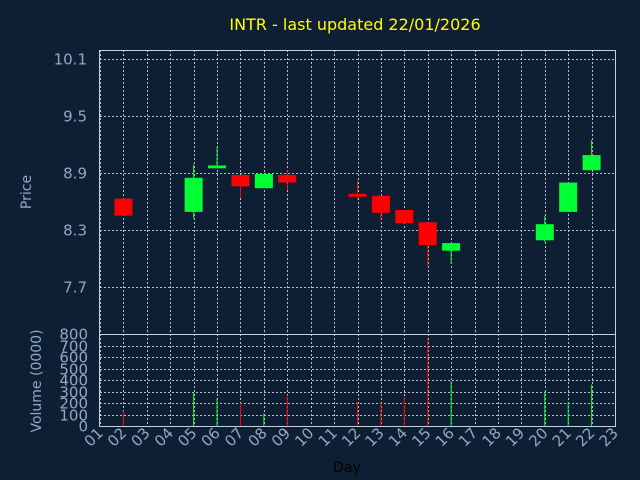  Describe the element at coordinates (117, 437) in the screenshot. I see `day-tick-label: 02` at that location.